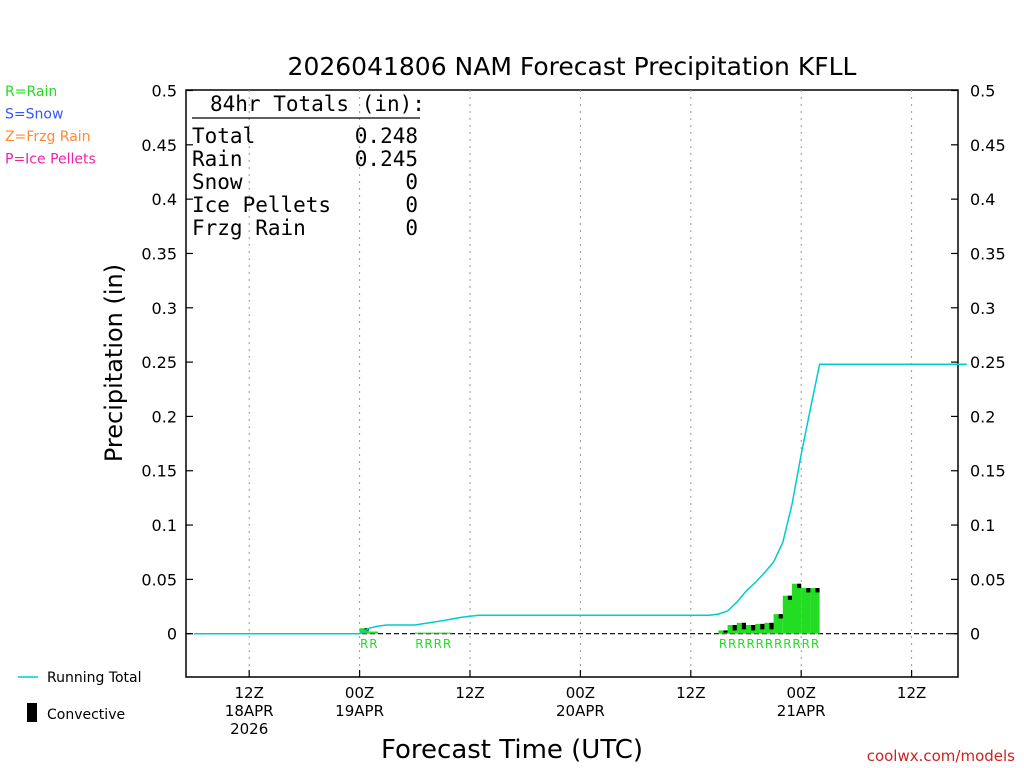  What do you see at coordinates (512, 750) in the screenshot?
I see `x-axis-label: Forecast Time (UTC)` at bounding box center [512, 750].